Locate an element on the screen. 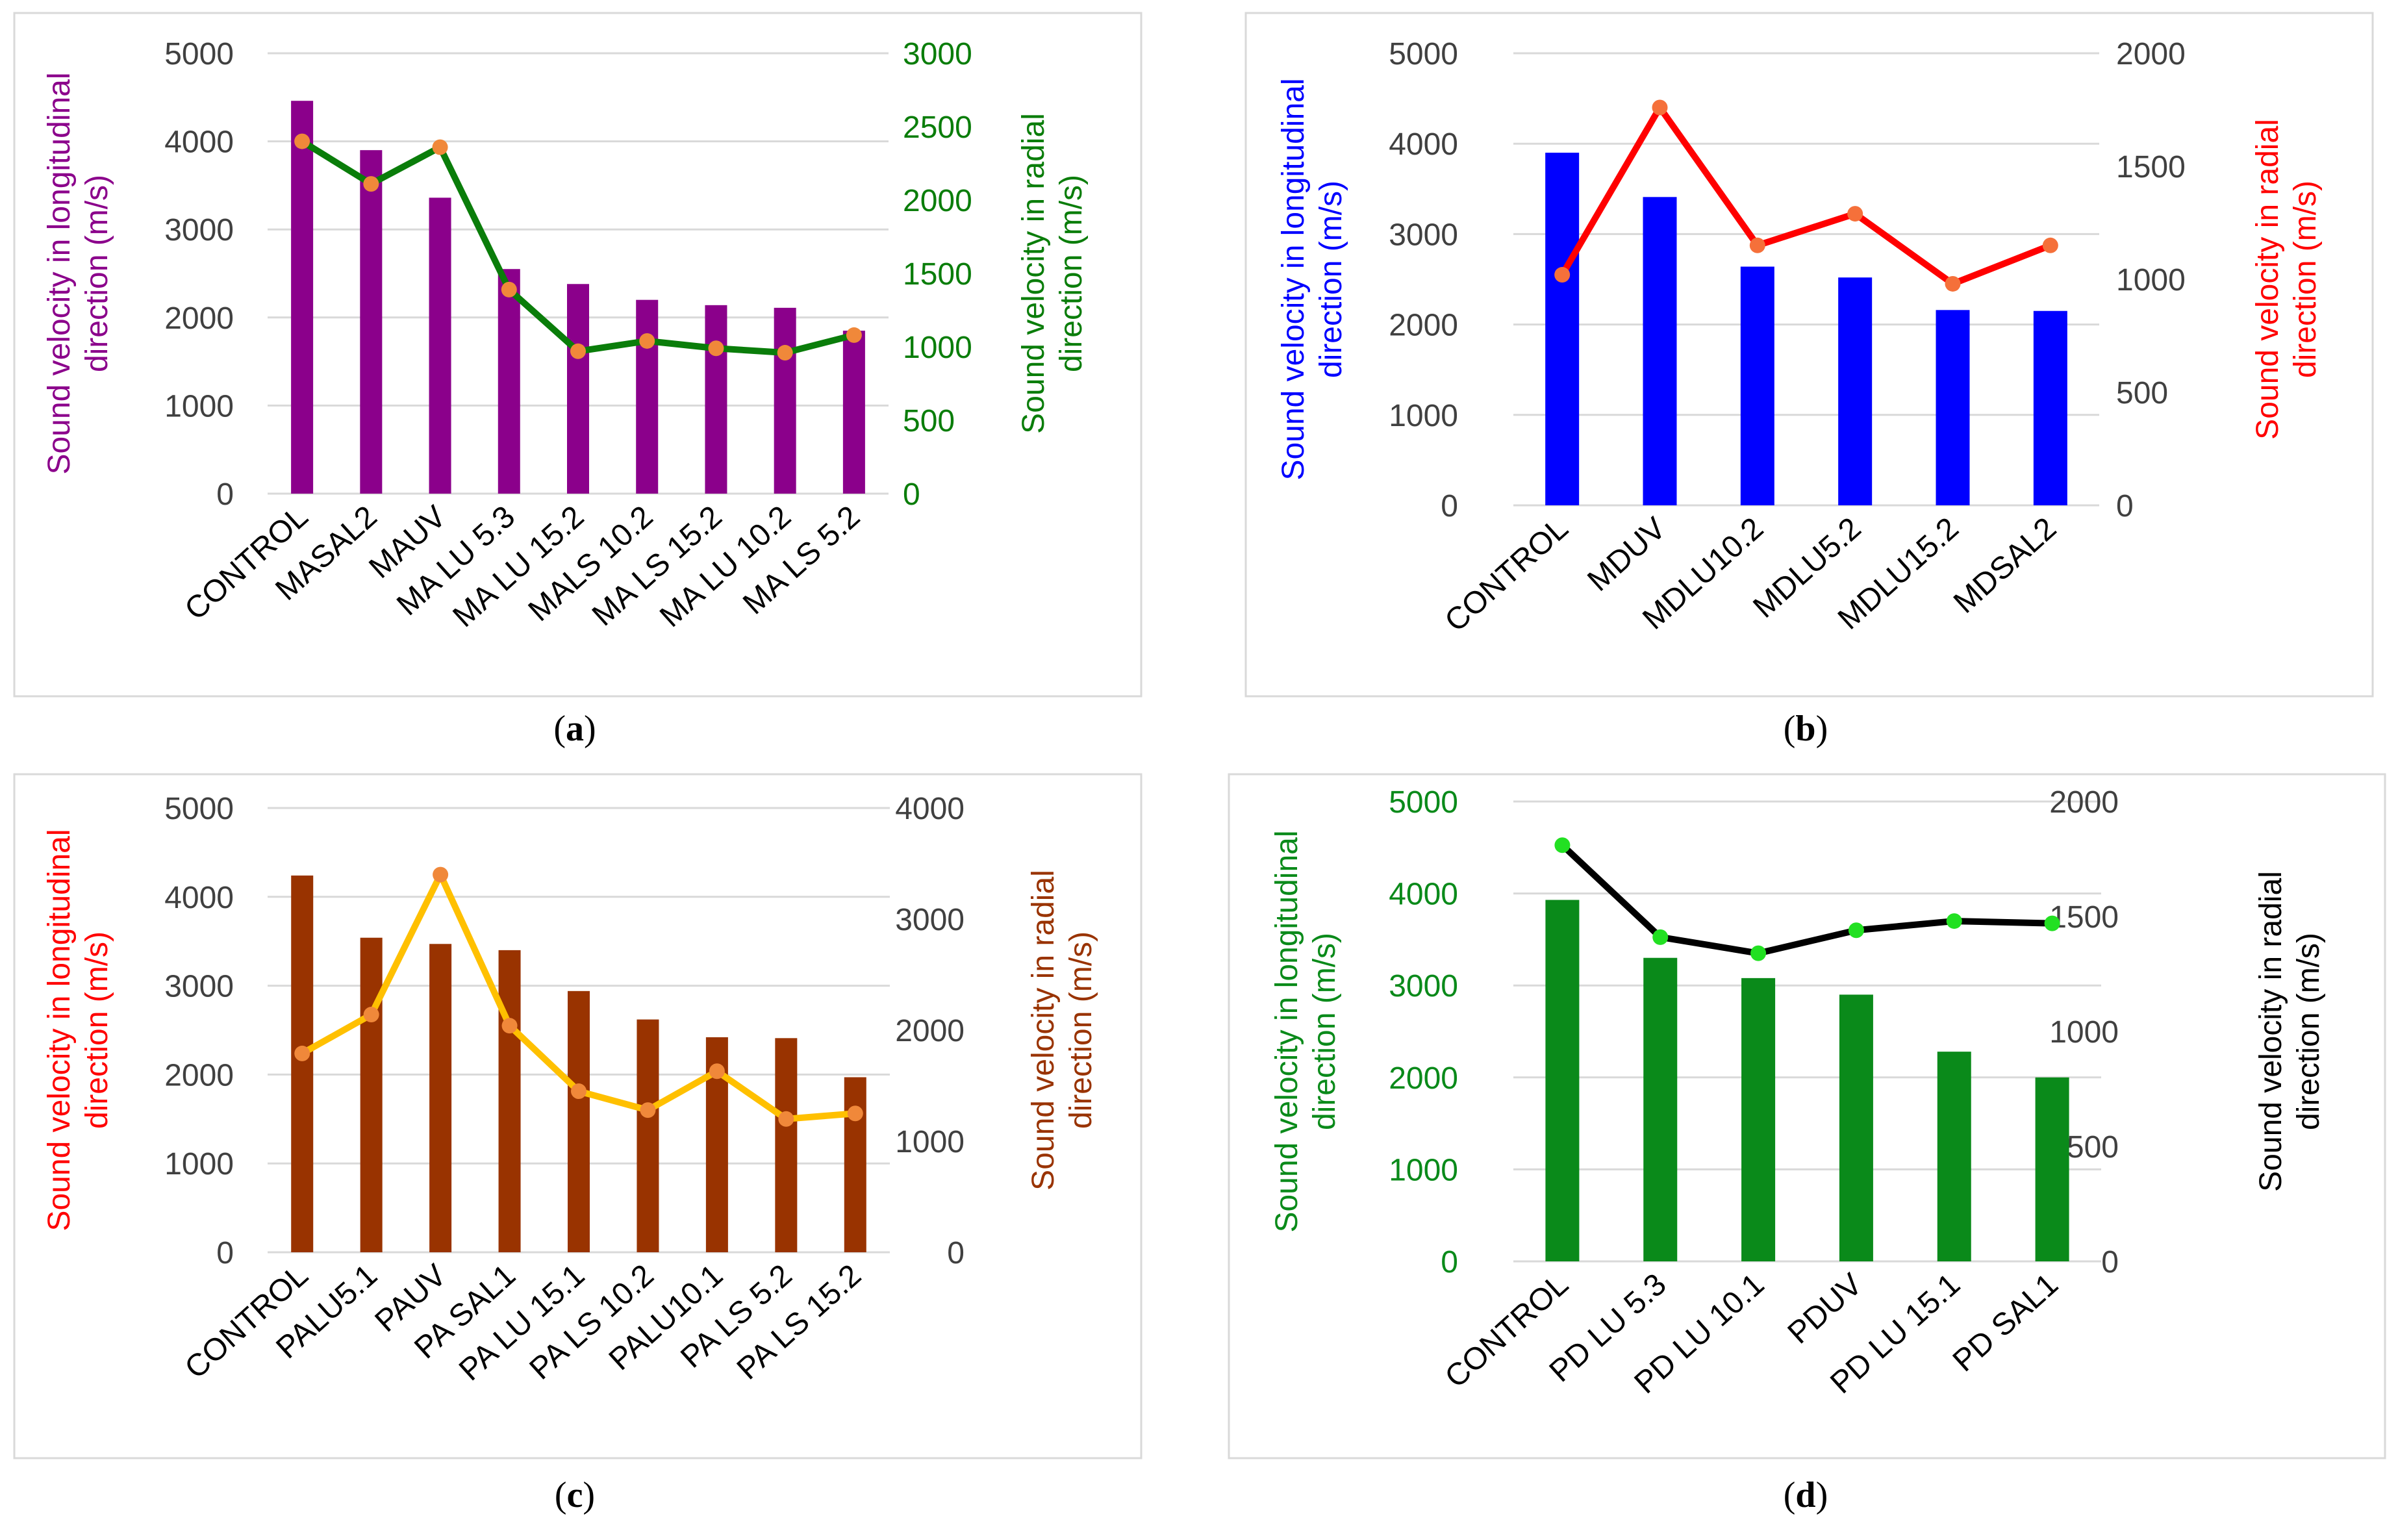 This screenshot has height=1540, width=2398. panel-label: (c) is located at coordinates (575, 1495).